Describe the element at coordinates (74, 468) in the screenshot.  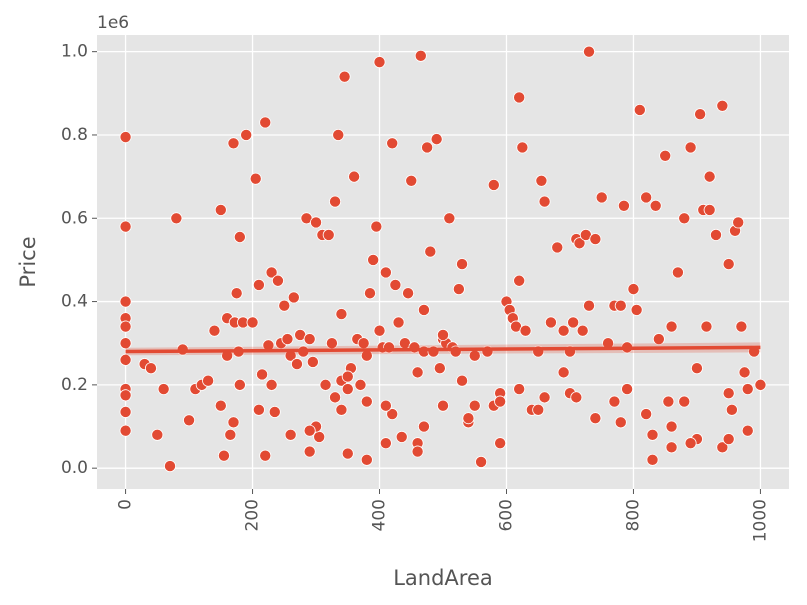
I see `y-tick-label: 0.0` at that location.